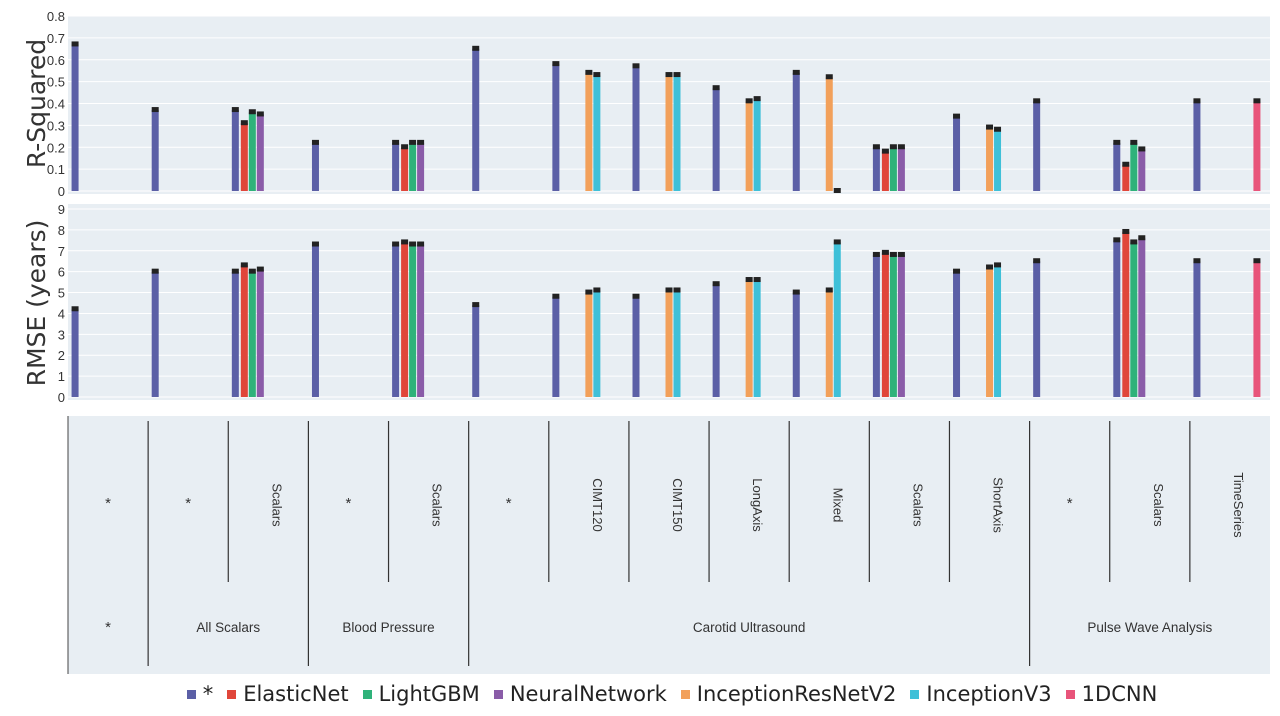  What do you see at coordinates (56, 16) in the screenshot?
I see `y-tick-label: 0.8` at bounding box center [56, 16].